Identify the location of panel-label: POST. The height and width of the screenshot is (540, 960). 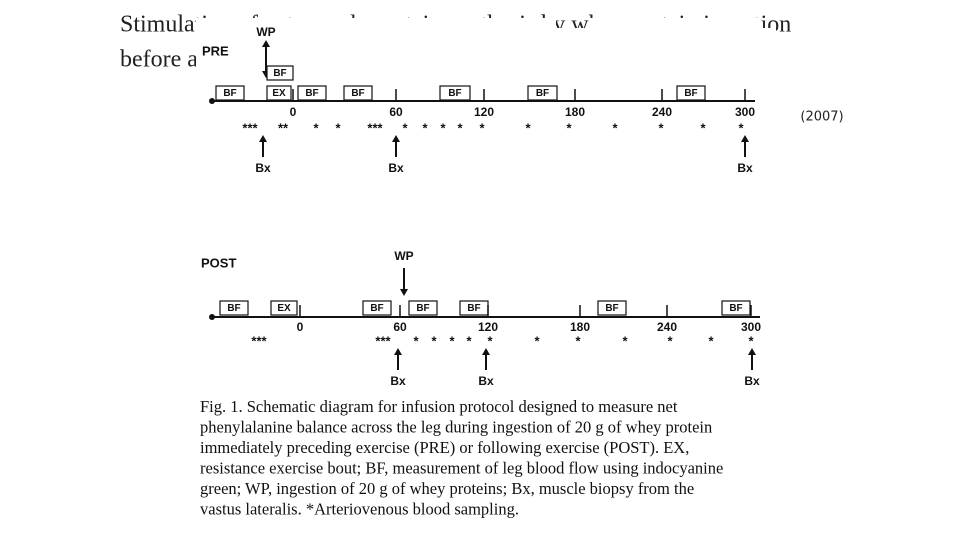
(218, 262).